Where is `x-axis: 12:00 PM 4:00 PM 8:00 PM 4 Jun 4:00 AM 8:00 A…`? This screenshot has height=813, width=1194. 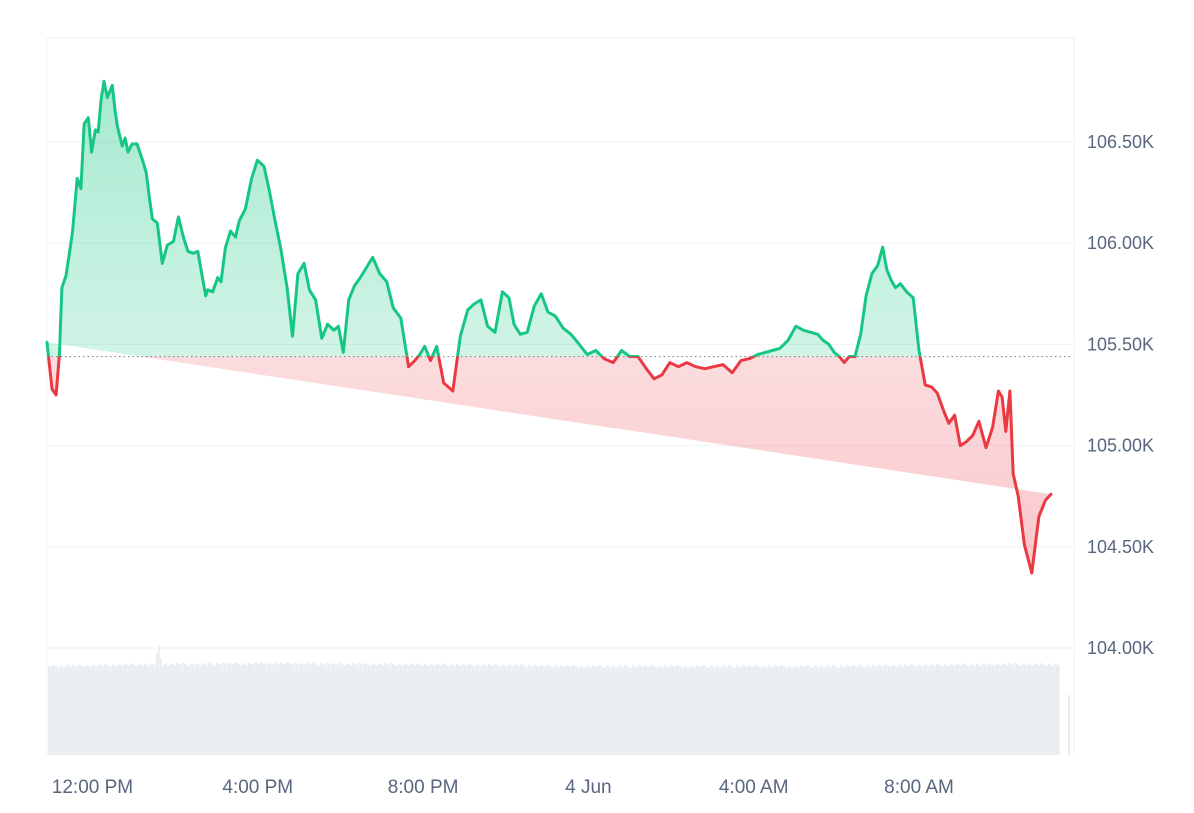
x-axis: 12:00 PM 4:00 PM 8:00 PM 4 Jun 4:00 AM 8:00 A… is located at coordinates (503, 787).